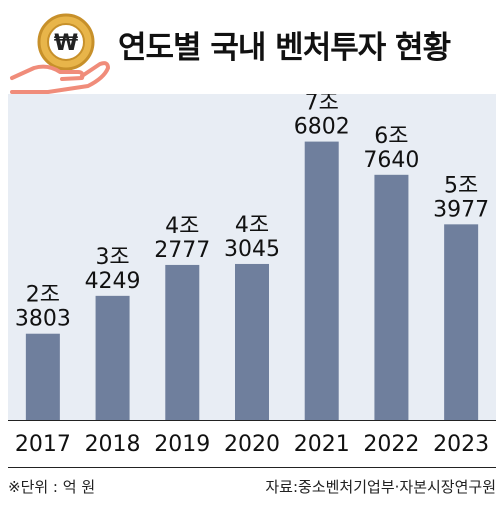 Image resolution: width=504 pixels, height=510 pixels. Describe the element at coordinates (391, 136) in the screenshot. I see `data-label-2022-line-1: 6조` at that location.